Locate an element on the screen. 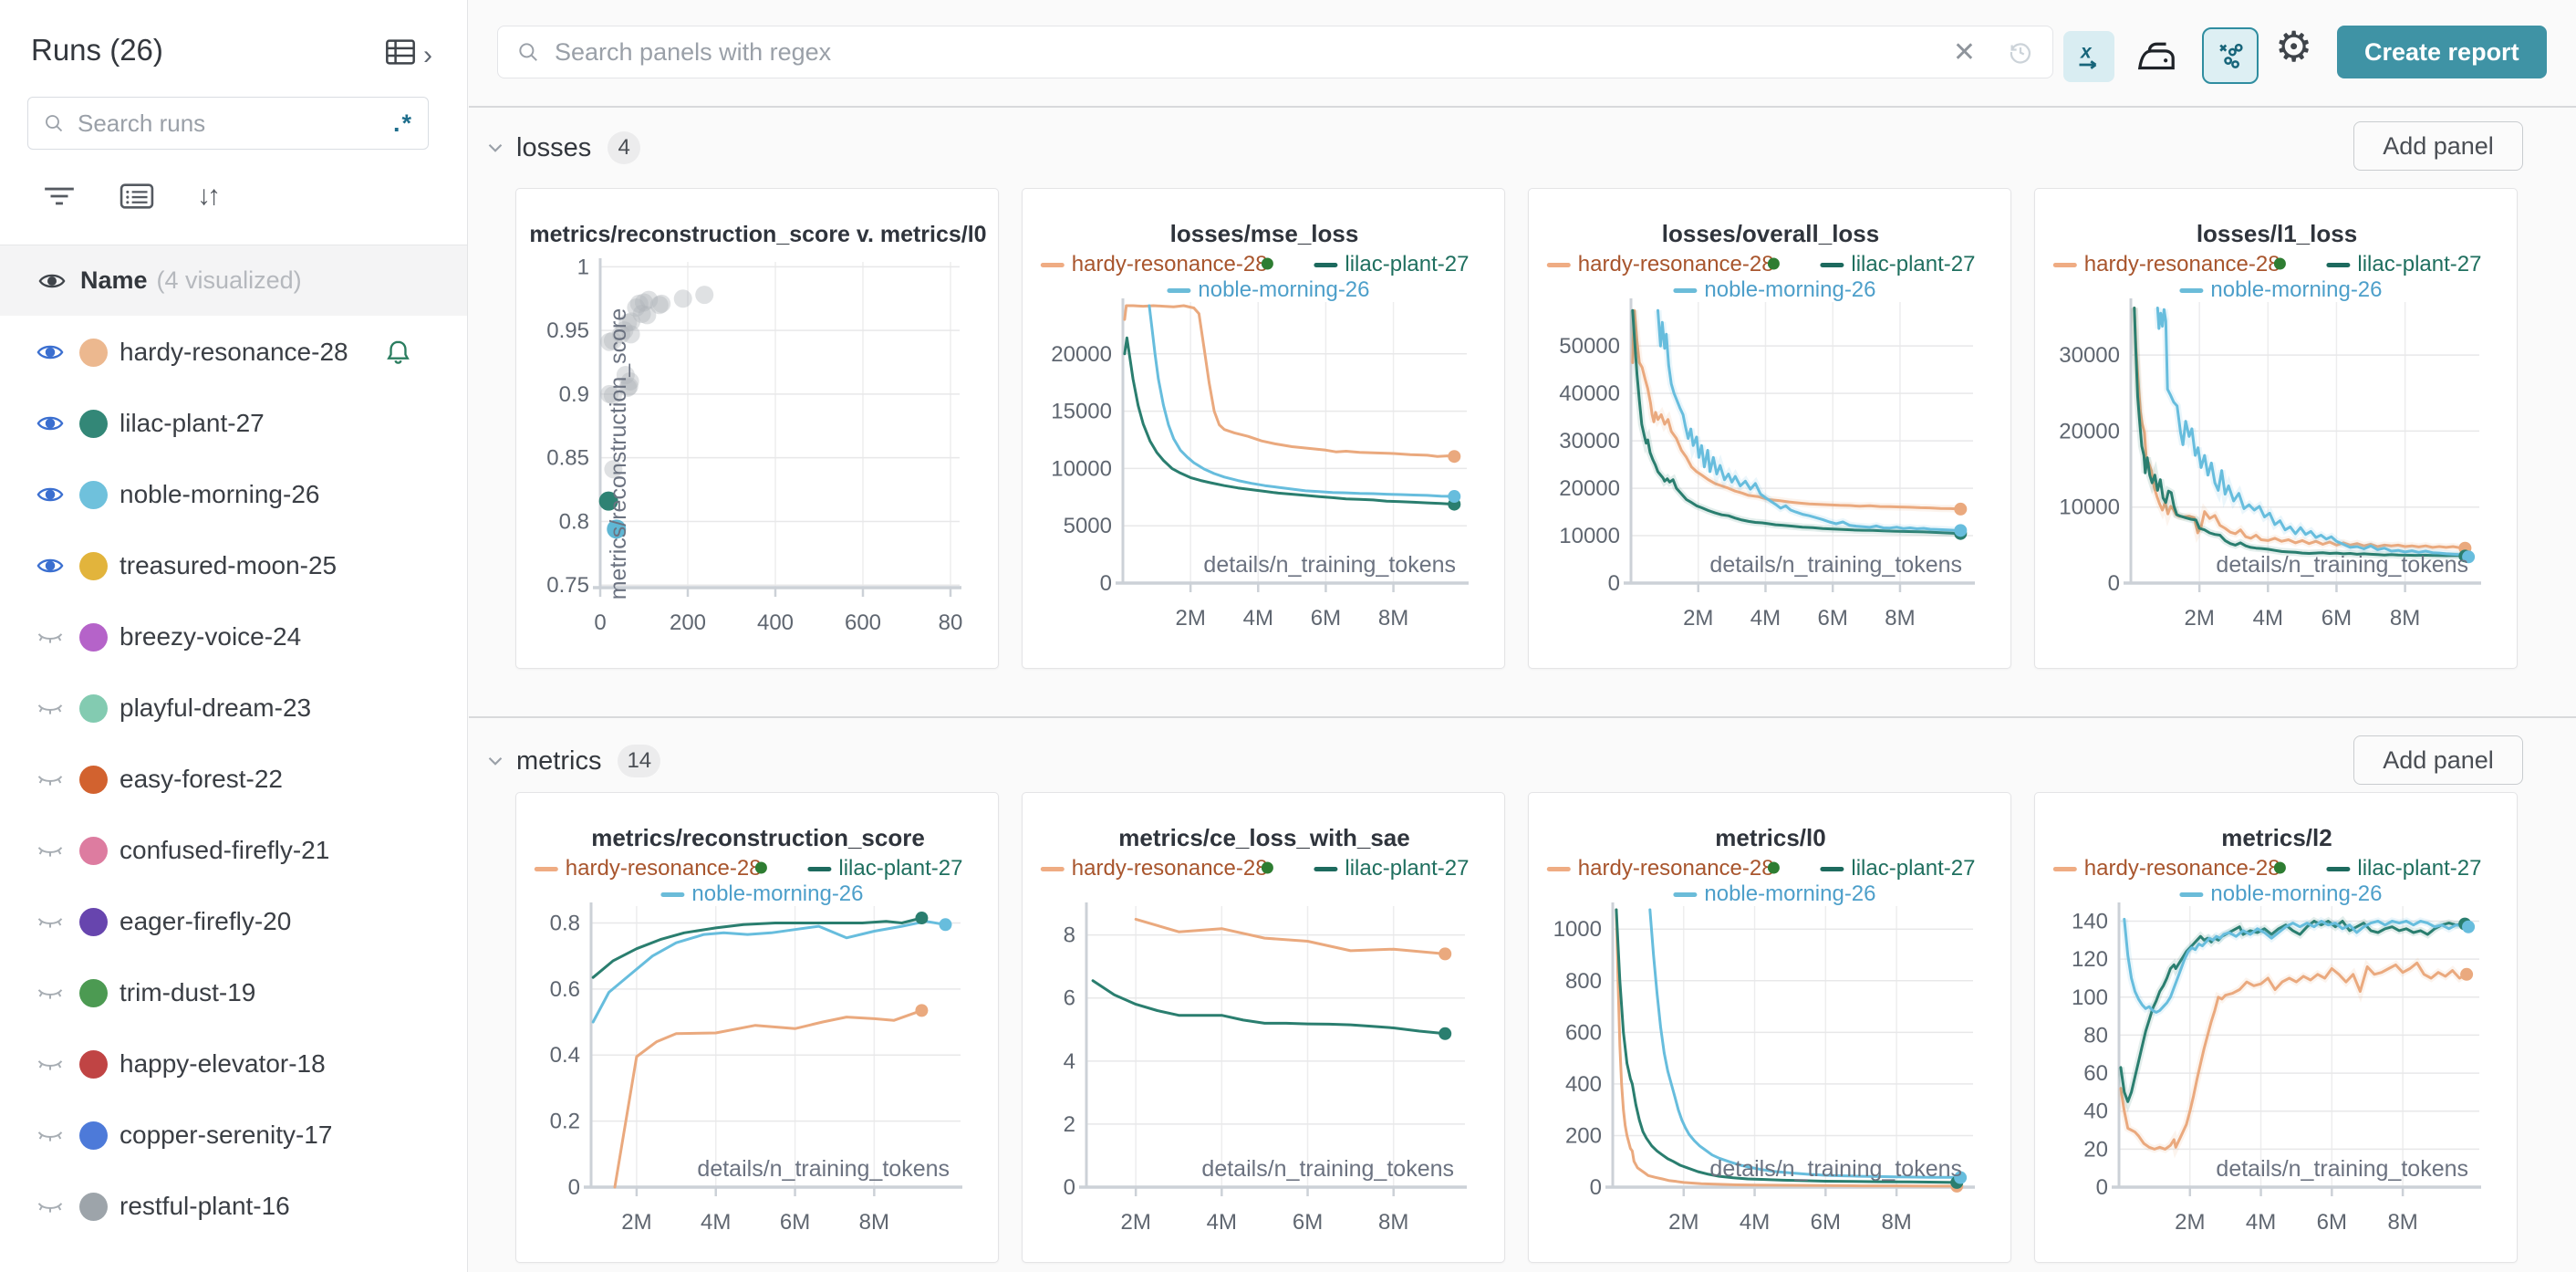 The height and width of the screenshot is (1272, 2576). run-row: easy-forest-22 is located at coordinates (233, 779).